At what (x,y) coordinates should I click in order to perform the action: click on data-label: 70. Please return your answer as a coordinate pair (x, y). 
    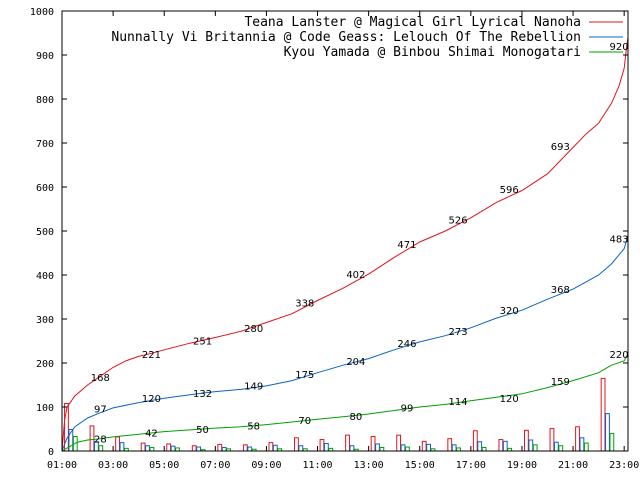
    Looking at the image, I should click on (304, 421).